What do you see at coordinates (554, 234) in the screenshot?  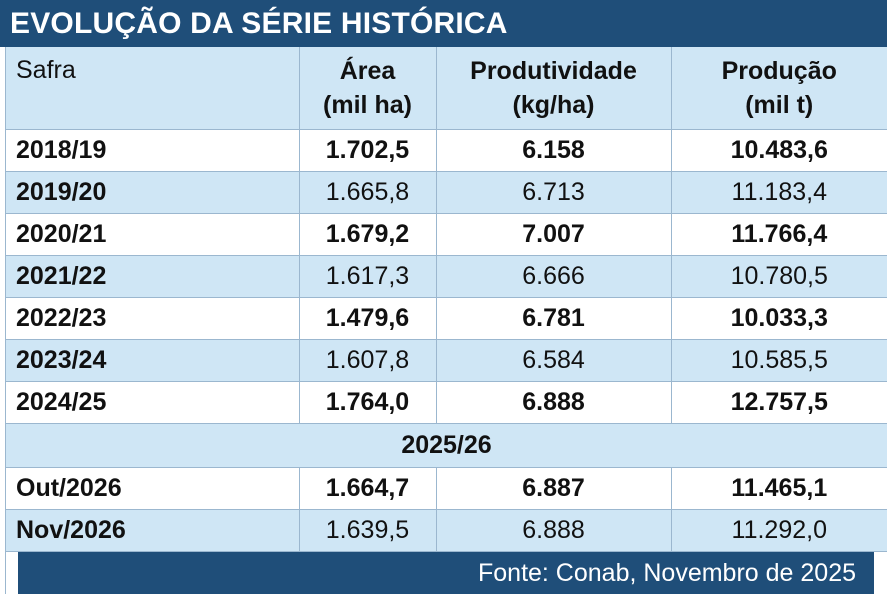 I see `cell-produtividade: 7.007` at bounding box center [554, 234].